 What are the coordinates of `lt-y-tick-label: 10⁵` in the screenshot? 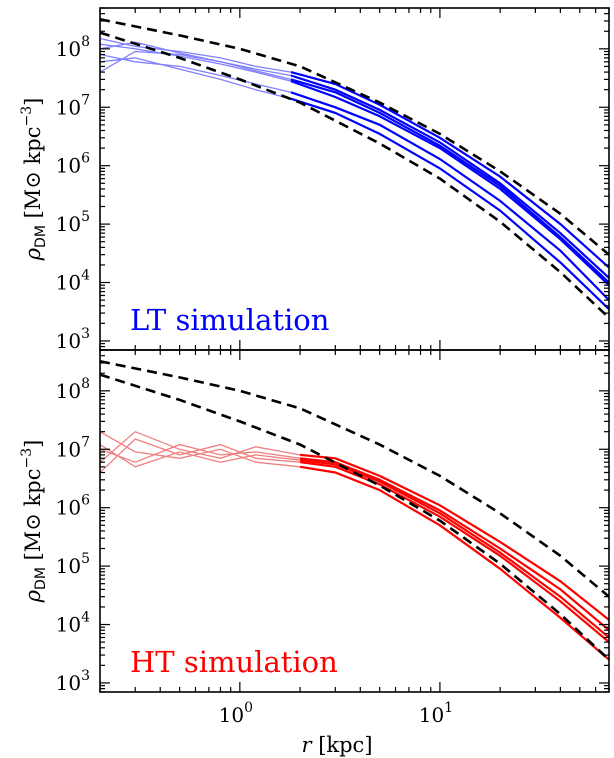 It's located at (73, 222).